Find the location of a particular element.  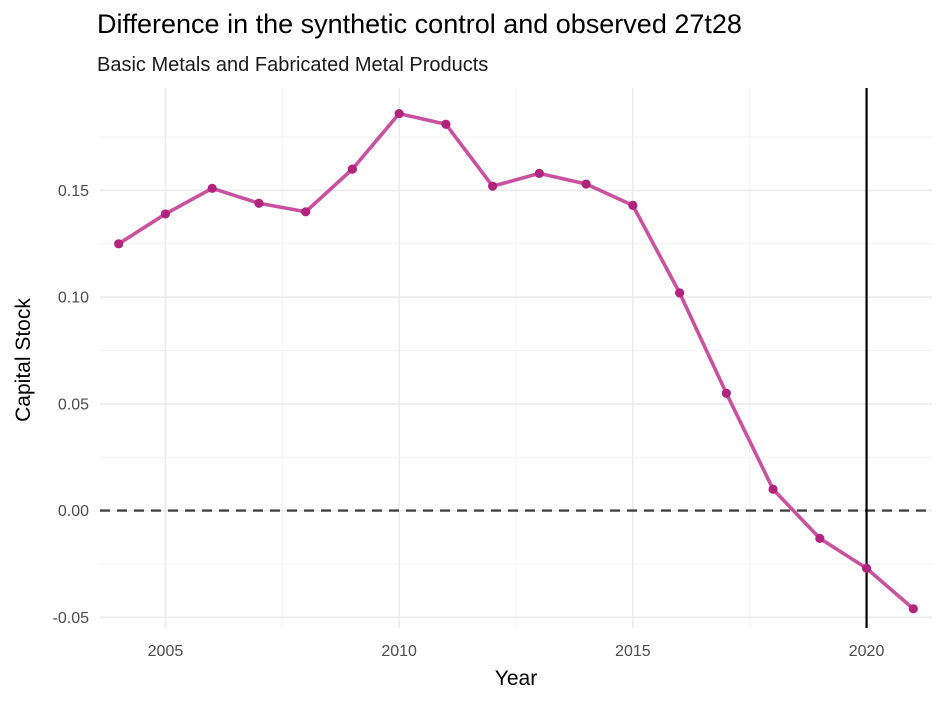

y-tick-label: 0.05 is located at coordinates (73, 404).